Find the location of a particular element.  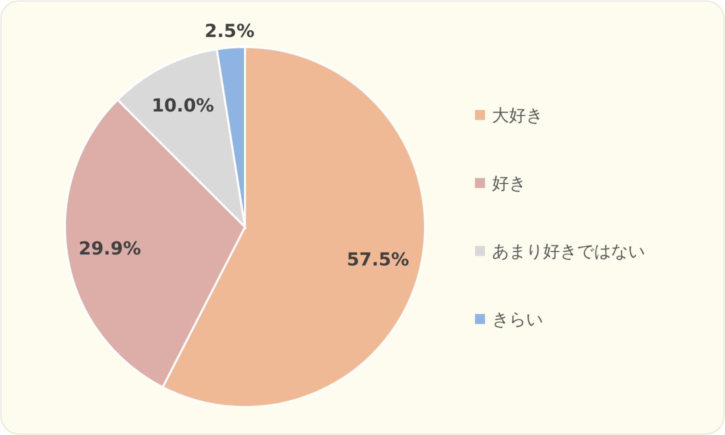

legend-label: きらい is located at coordinates (517, 320).